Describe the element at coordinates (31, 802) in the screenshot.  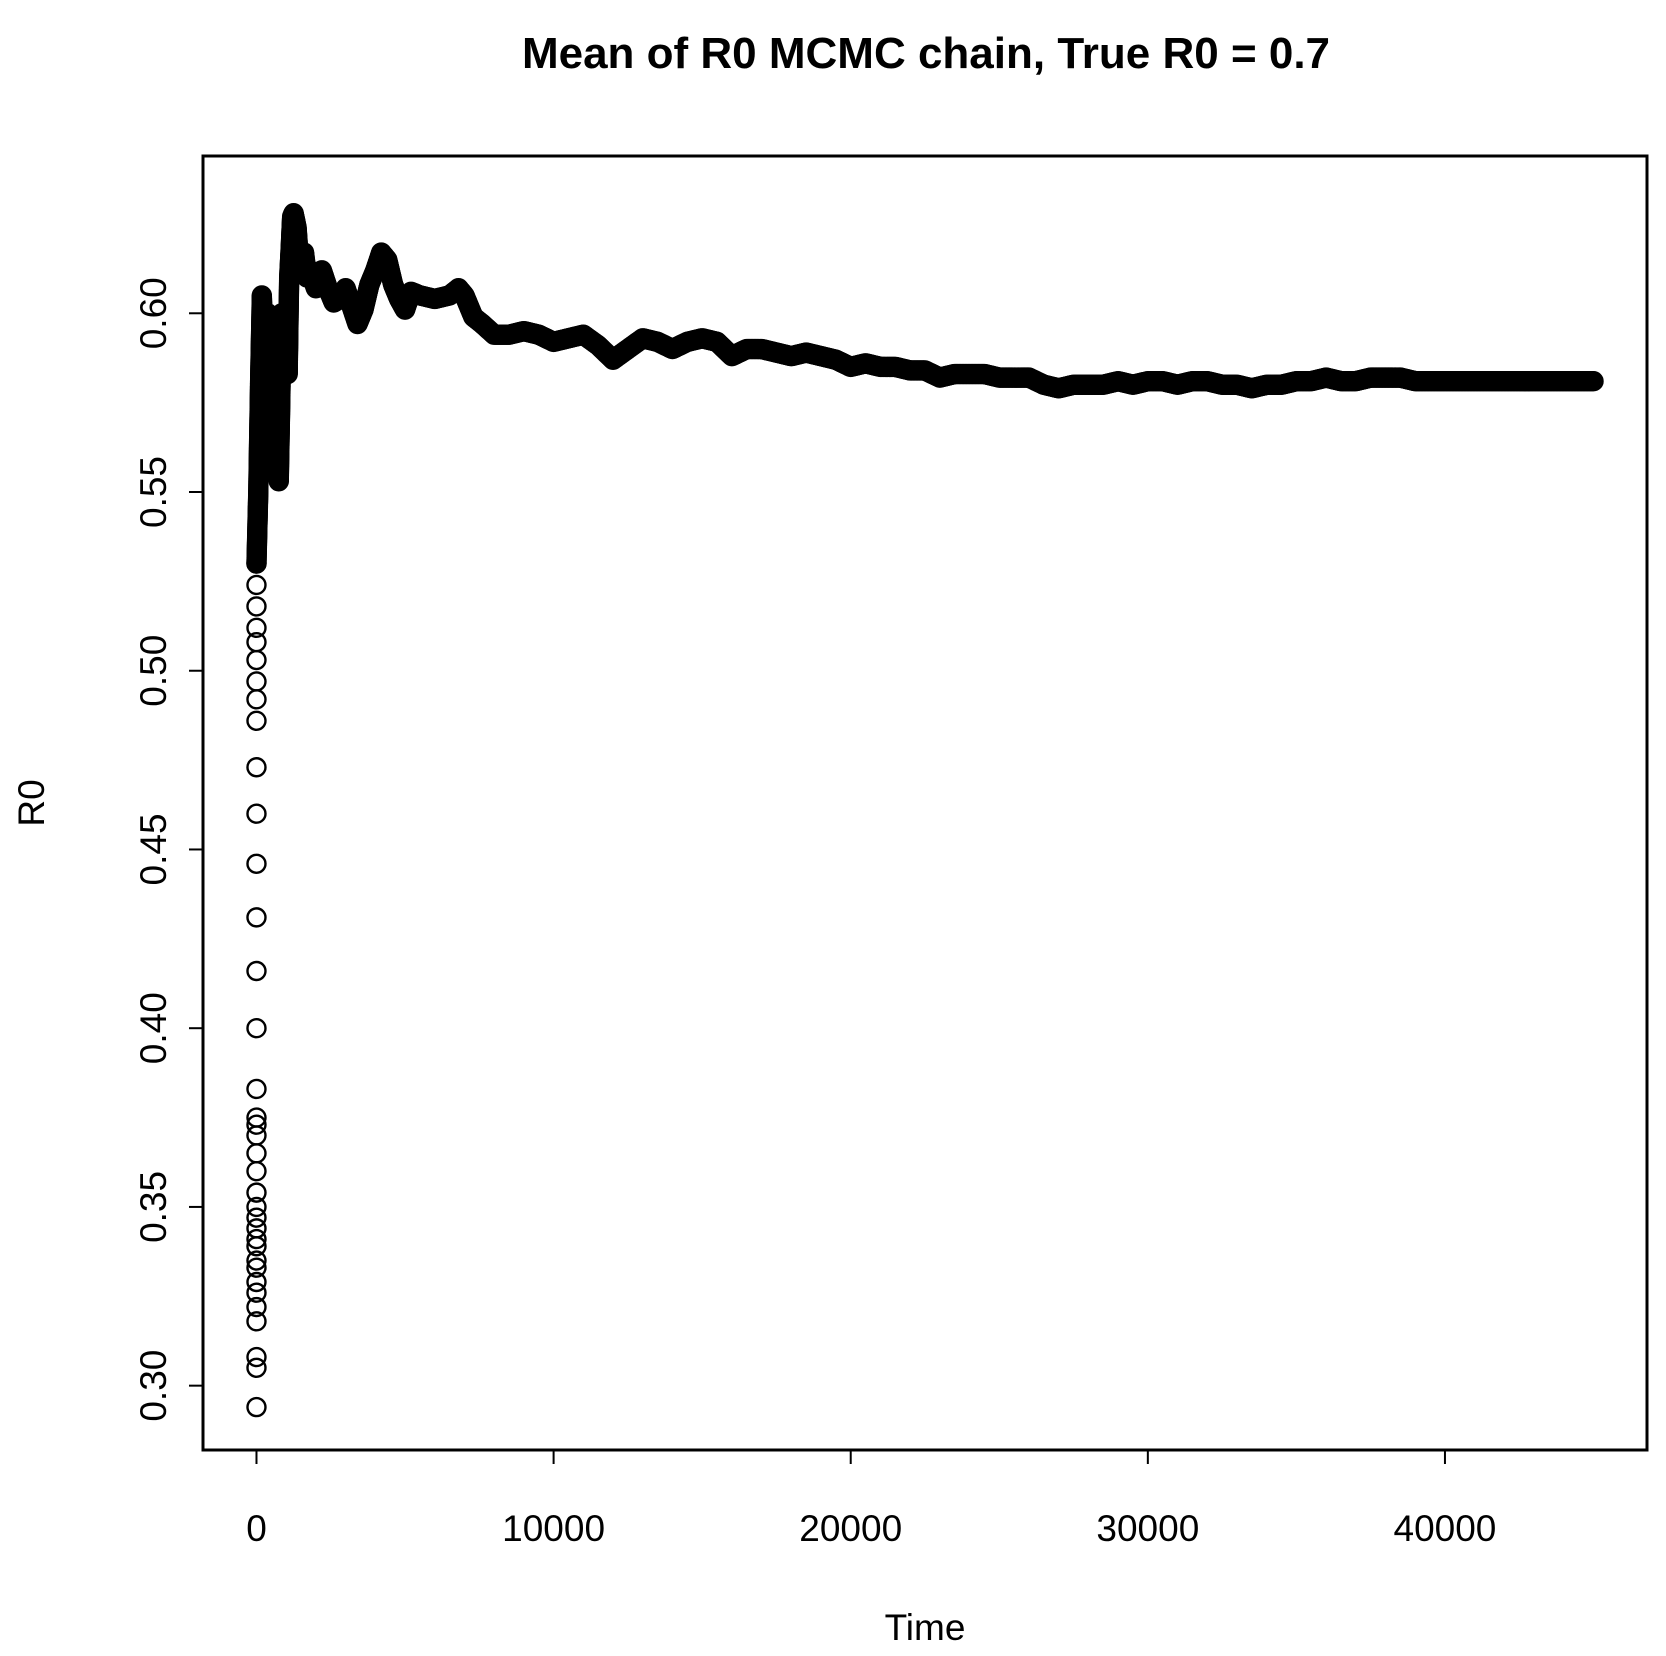
I see `y-axis-label: R0` at that location.